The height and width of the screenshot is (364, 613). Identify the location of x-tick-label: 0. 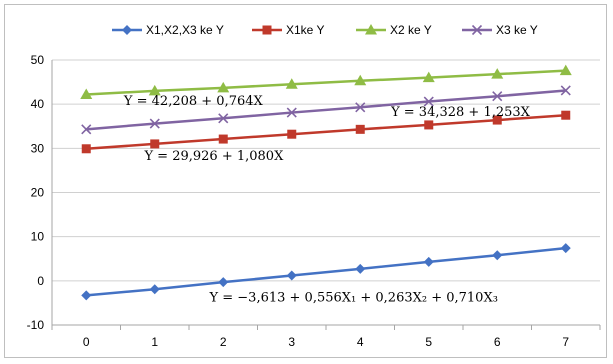
(86, 342).